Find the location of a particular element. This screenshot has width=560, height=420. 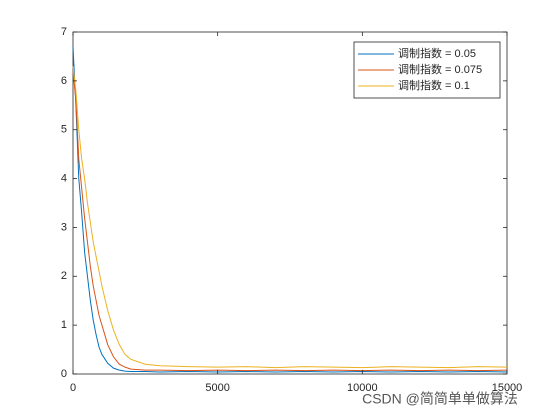

y-tick-label: 3 is located at coordinates (64, 227).